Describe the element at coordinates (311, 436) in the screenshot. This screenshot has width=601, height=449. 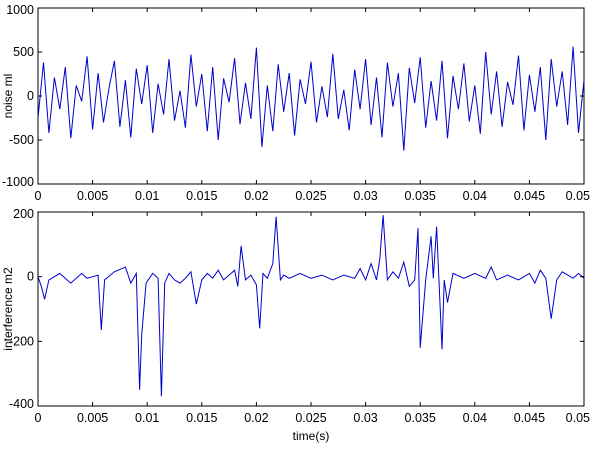
I see `x-axis-label: time(s)` at that location.